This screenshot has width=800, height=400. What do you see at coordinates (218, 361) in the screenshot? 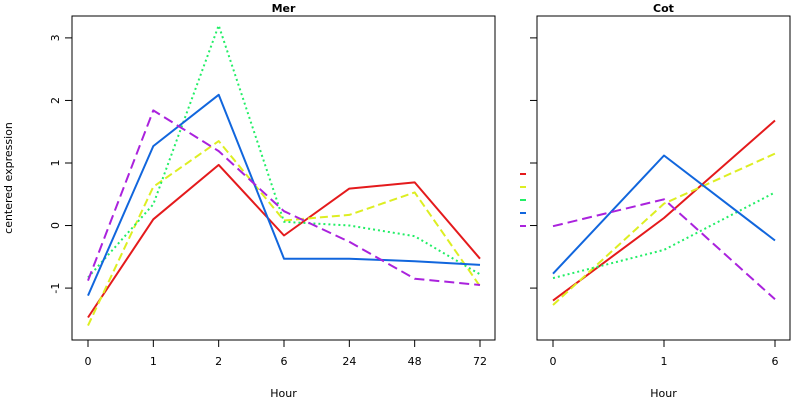
I see `x-tick-label: 2` at bounding box center [218, 361].